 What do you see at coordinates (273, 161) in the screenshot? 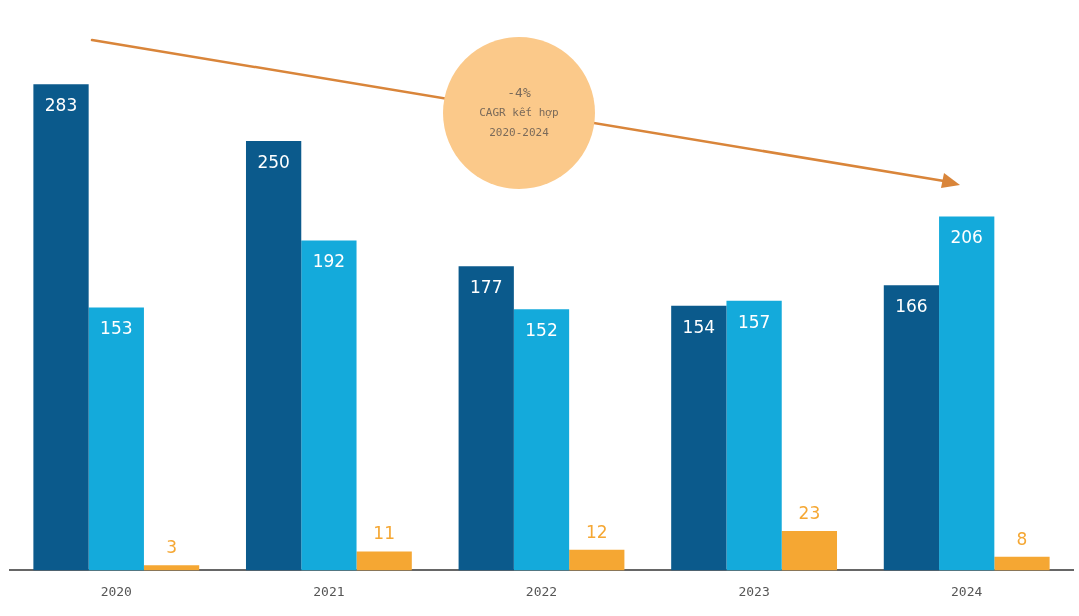
I see `data-label: 250` at bounding box center [273, 161].